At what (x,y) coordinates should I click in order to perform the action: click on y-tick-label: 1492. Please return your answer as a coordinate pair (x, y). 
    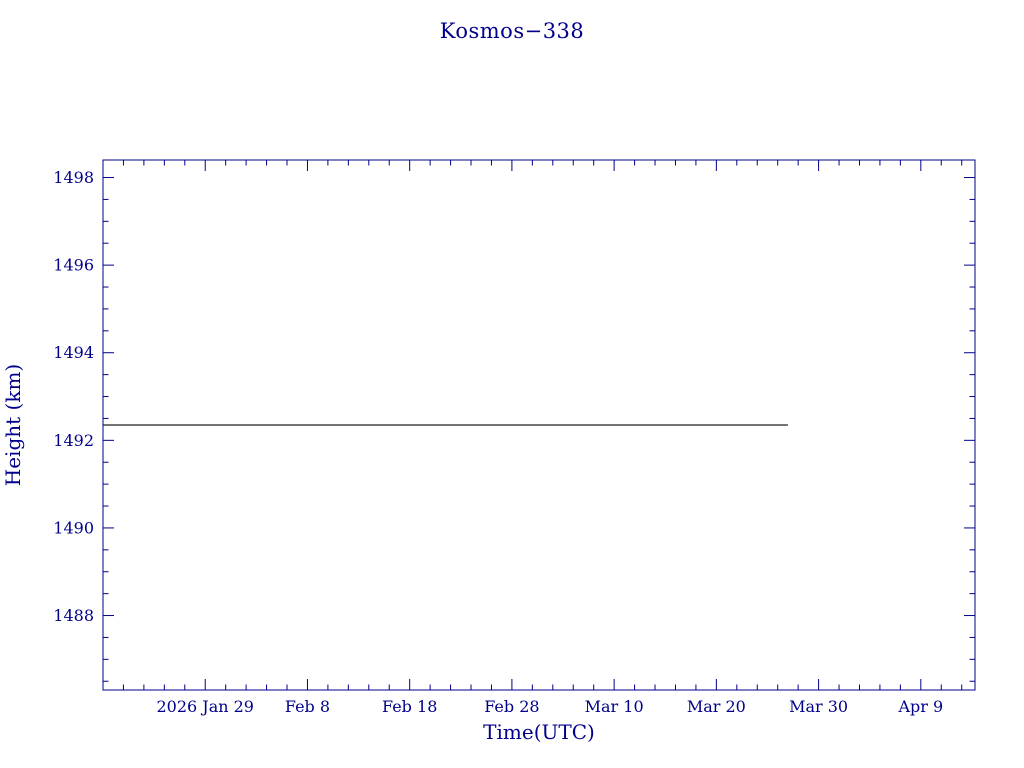
    Looking at the image, I should click on (73, 440).